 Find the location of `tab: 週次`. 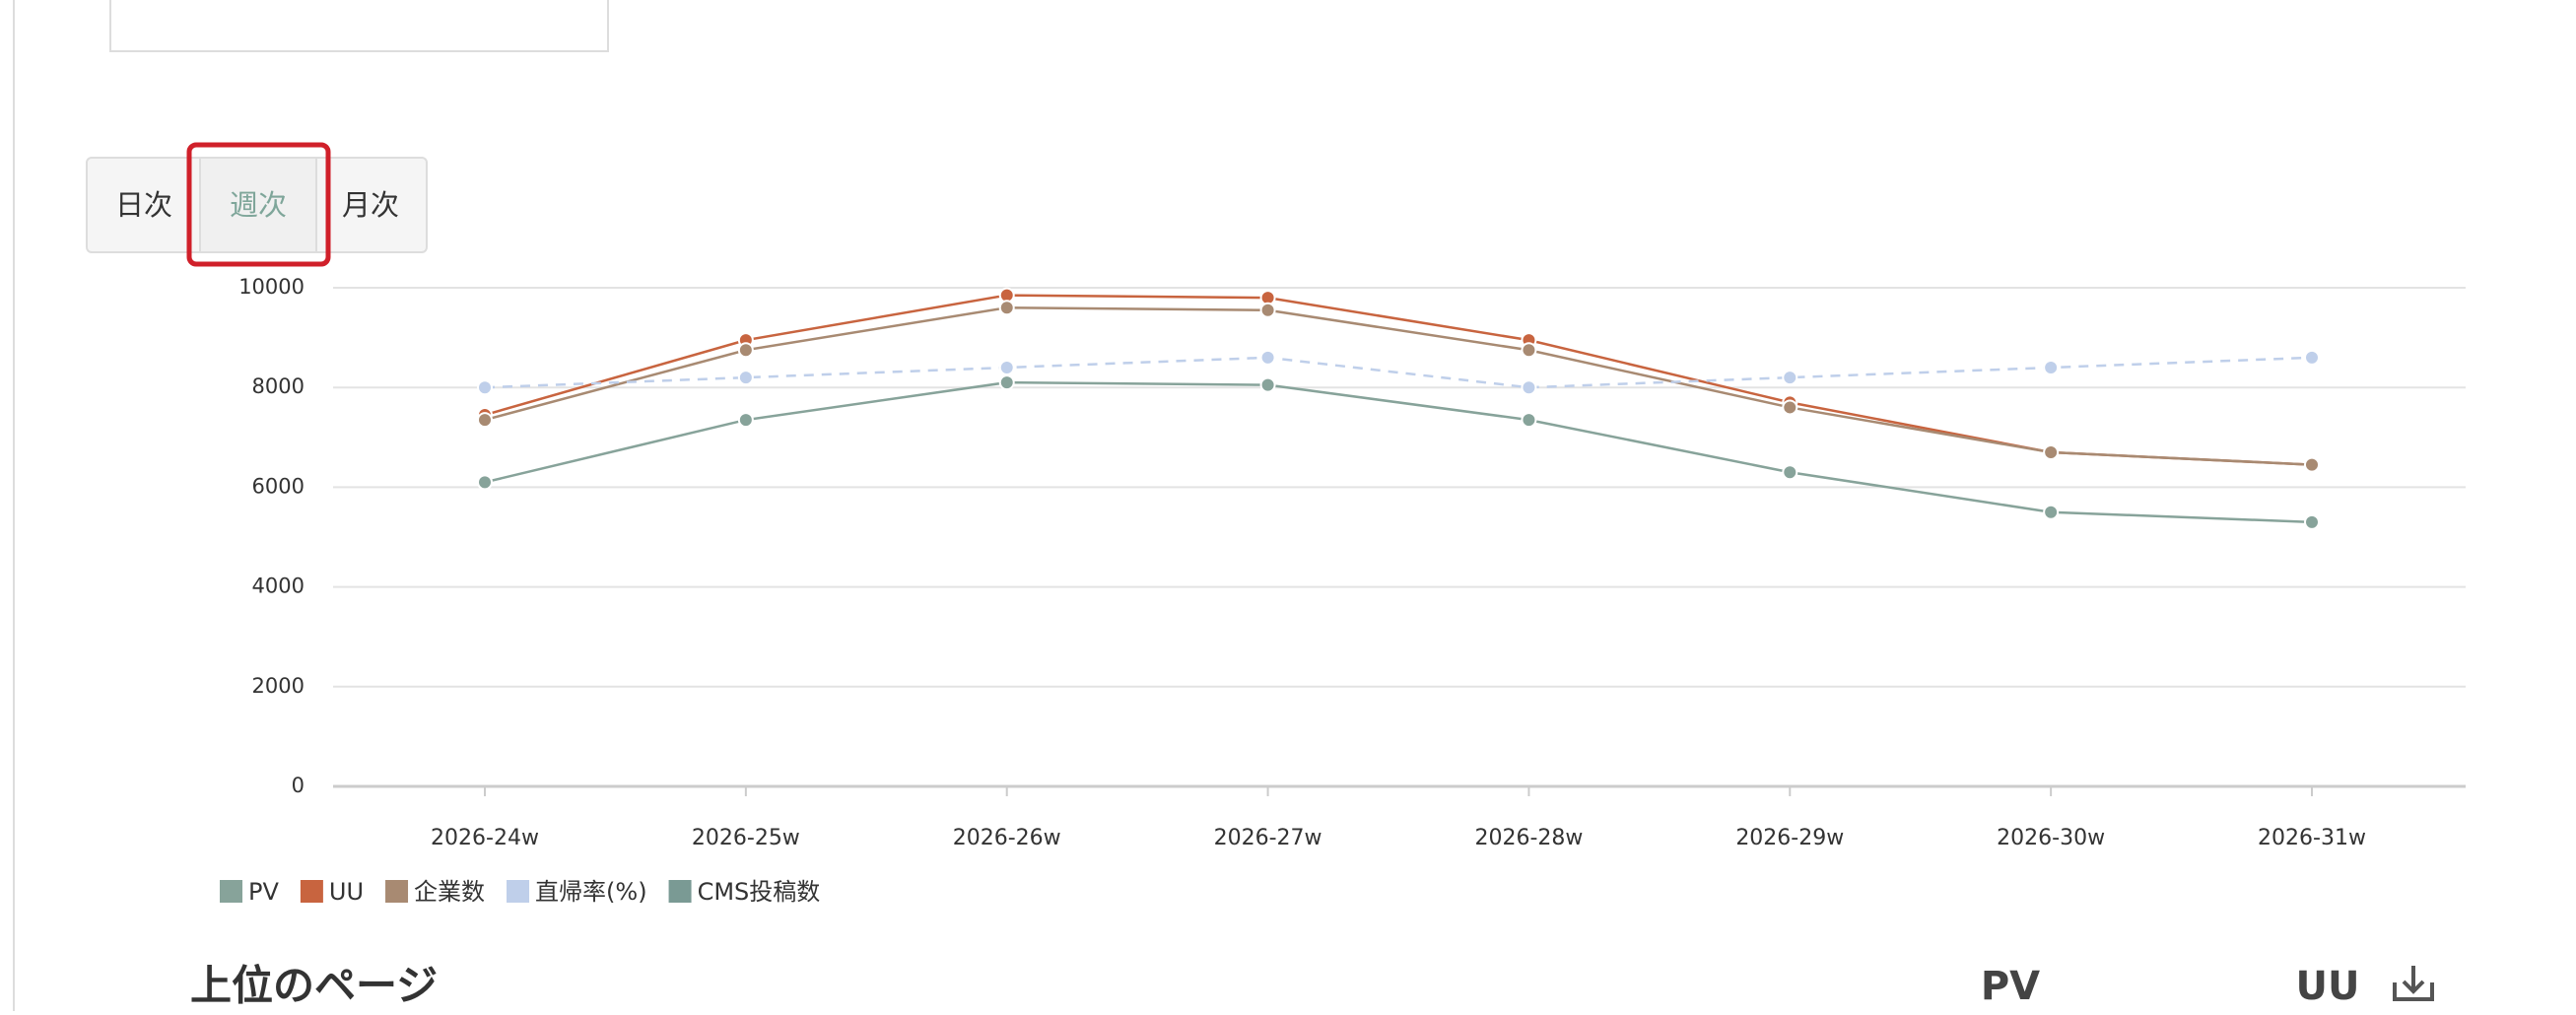

tab: 週次 is located at coordinates (259, 205).